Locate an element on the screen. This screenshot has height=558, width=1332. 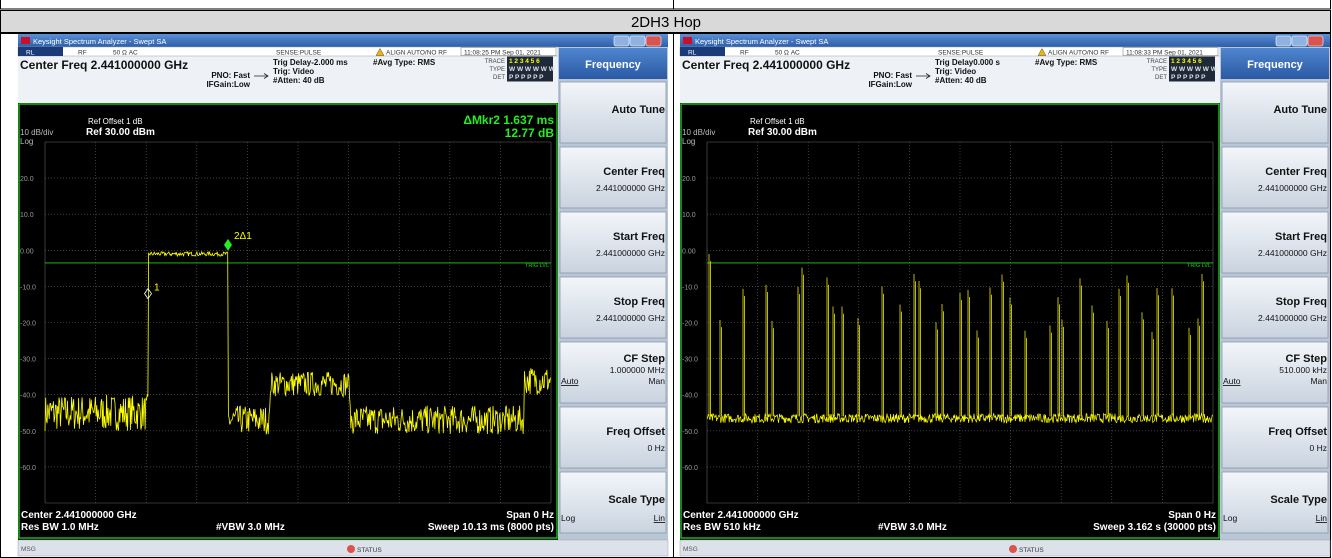
menu-title: Frequency is located at coordinates (1275, 65).